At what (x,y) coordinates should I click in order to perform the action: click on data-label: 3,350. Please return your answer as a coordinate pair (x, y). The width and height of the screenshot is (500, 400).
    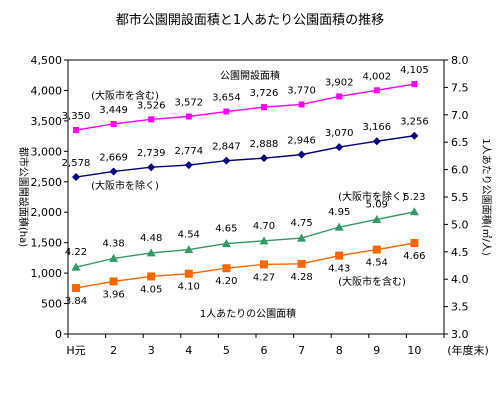
    Looking at the image, I should click on (76, 116).